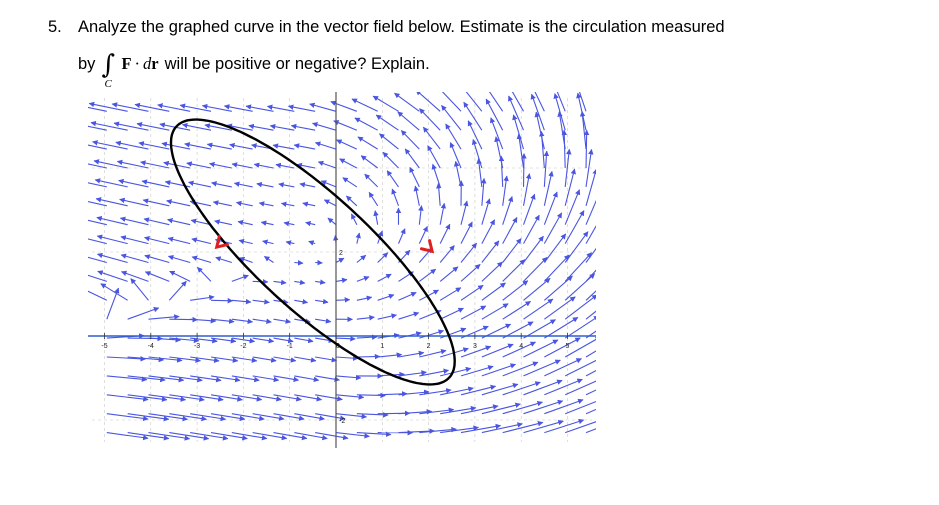 The height and width of the screenshot is (505, 939). I want to click on x-tick-label: -2, so click(243, 346).